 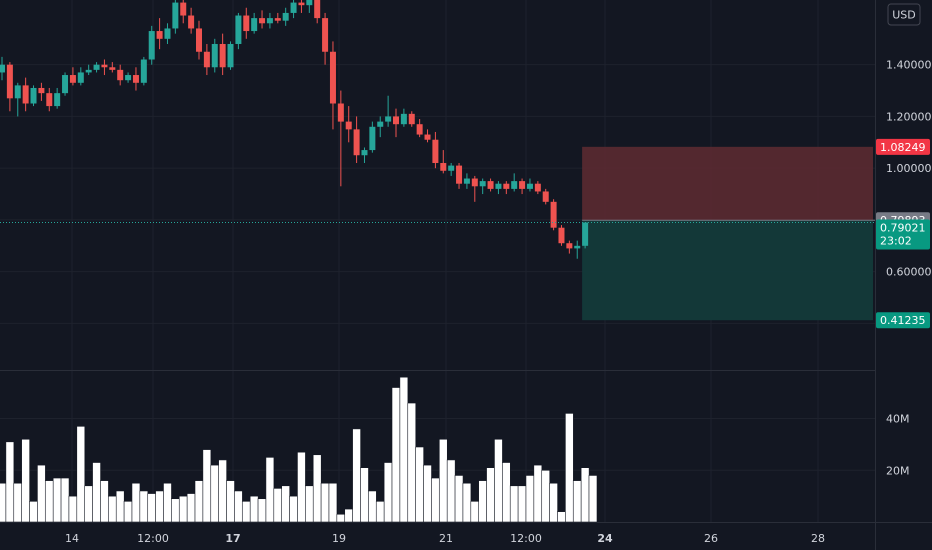 What do you see at coordinates (232, 538) in the screenshot?
I see `time-tick-label: 17` at bounding box center [232, 538].